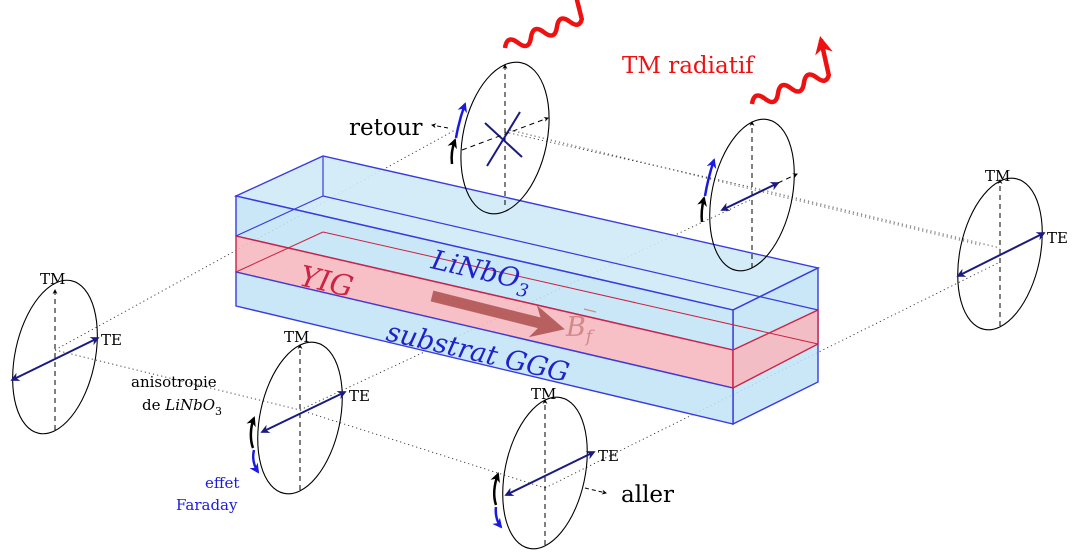  Describe the element at coordinates (688, 66) in the screenshot. I see `tm-radiatif-label: TM radiatif` at that location.